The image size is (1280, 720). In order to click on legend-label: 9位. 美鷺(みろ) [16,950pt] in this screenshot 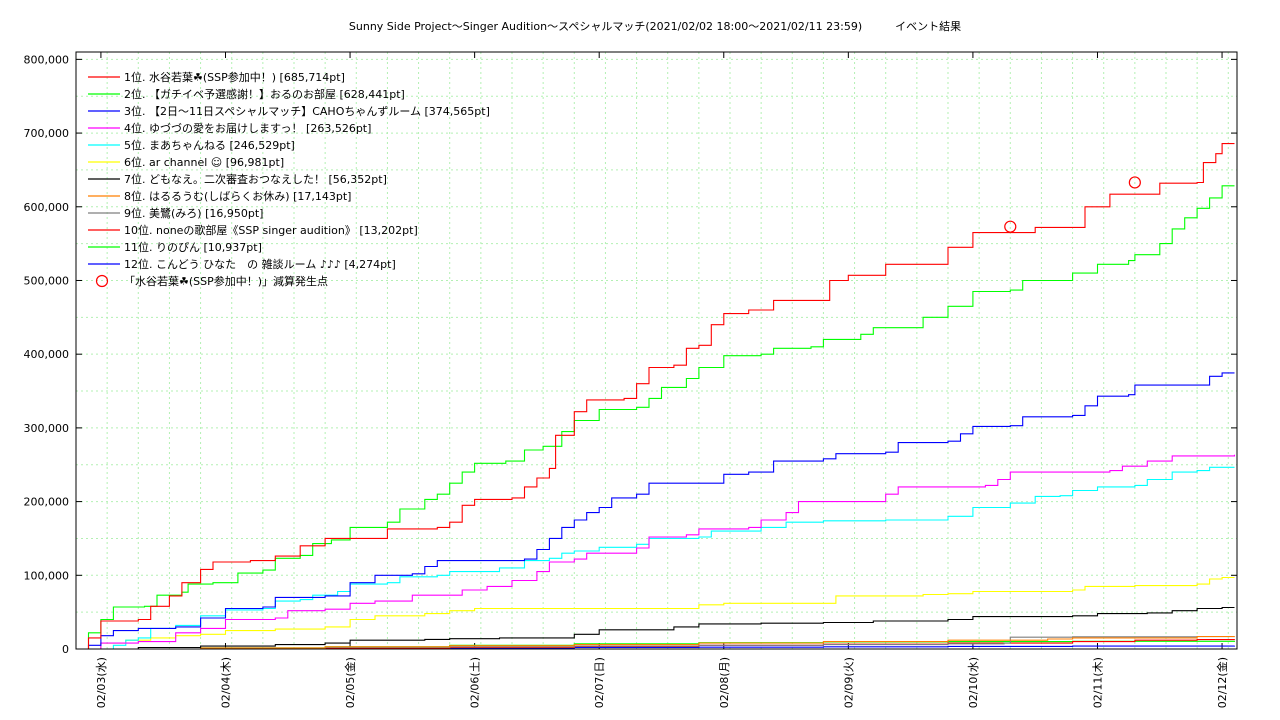, I will do `click(193, 213)`.